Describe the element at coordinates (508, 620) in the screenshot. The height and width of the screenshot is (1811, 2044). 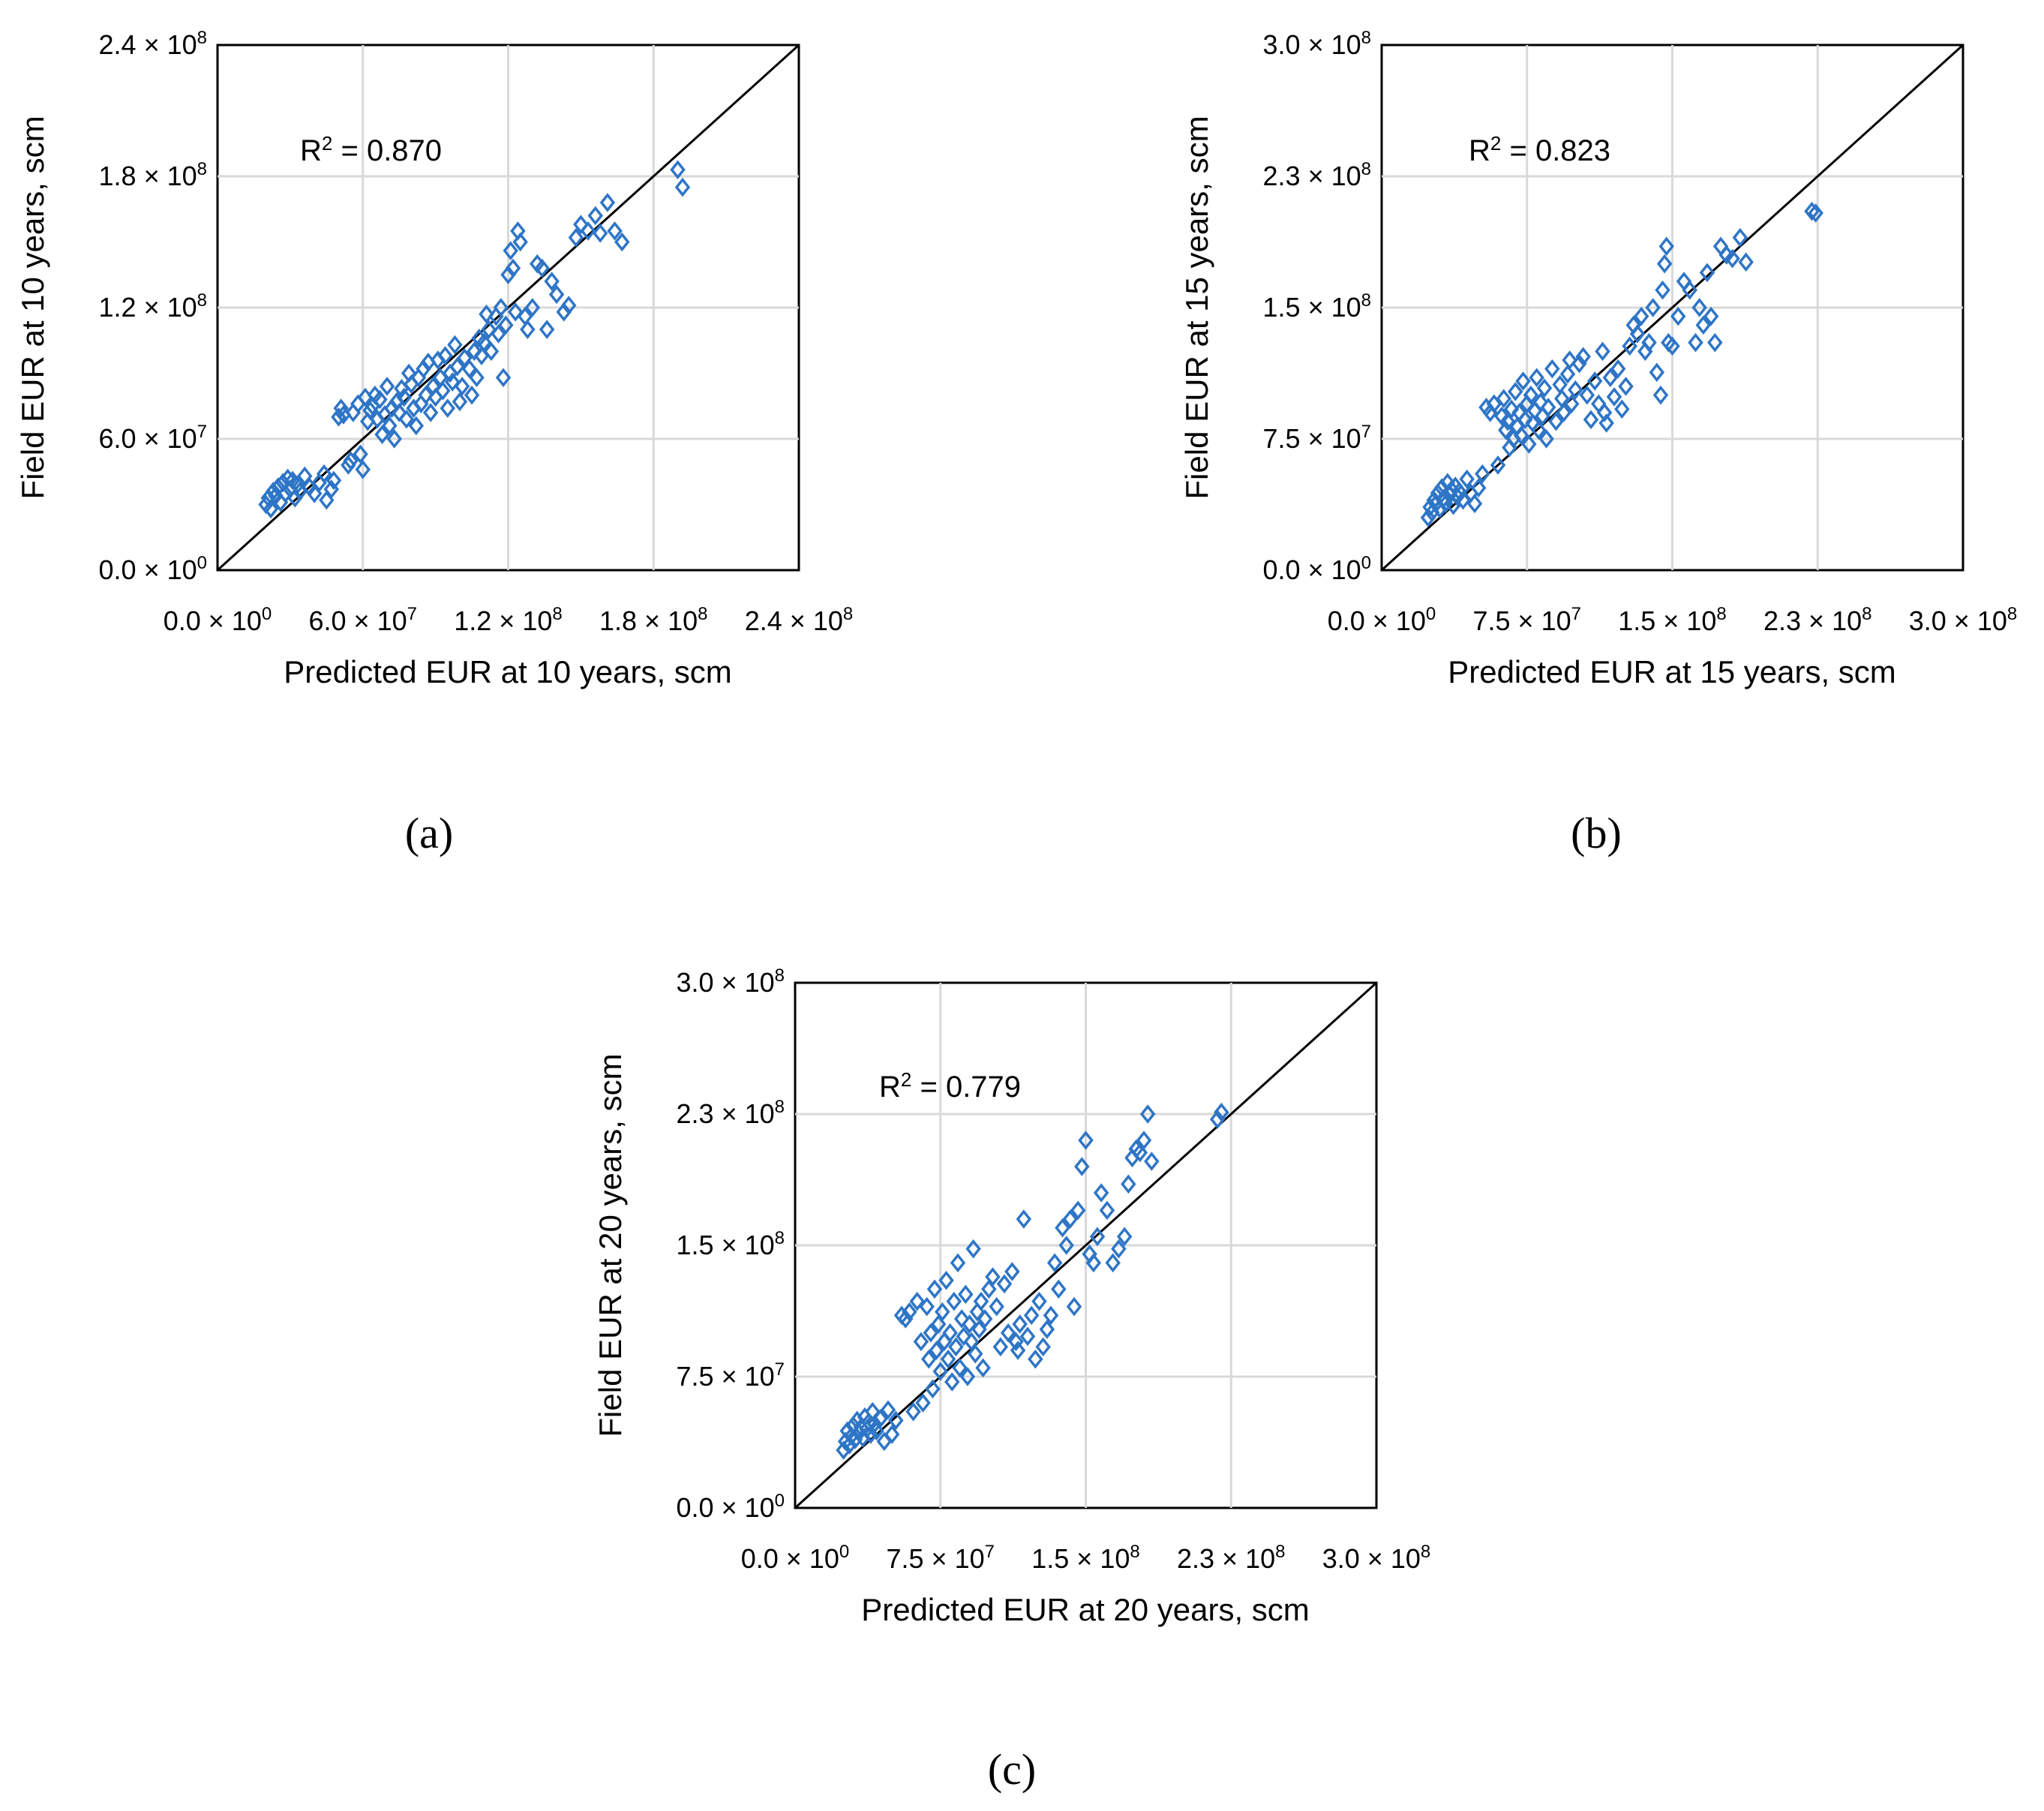
I see `x-tick-label: 1.2 × 108` at that location.